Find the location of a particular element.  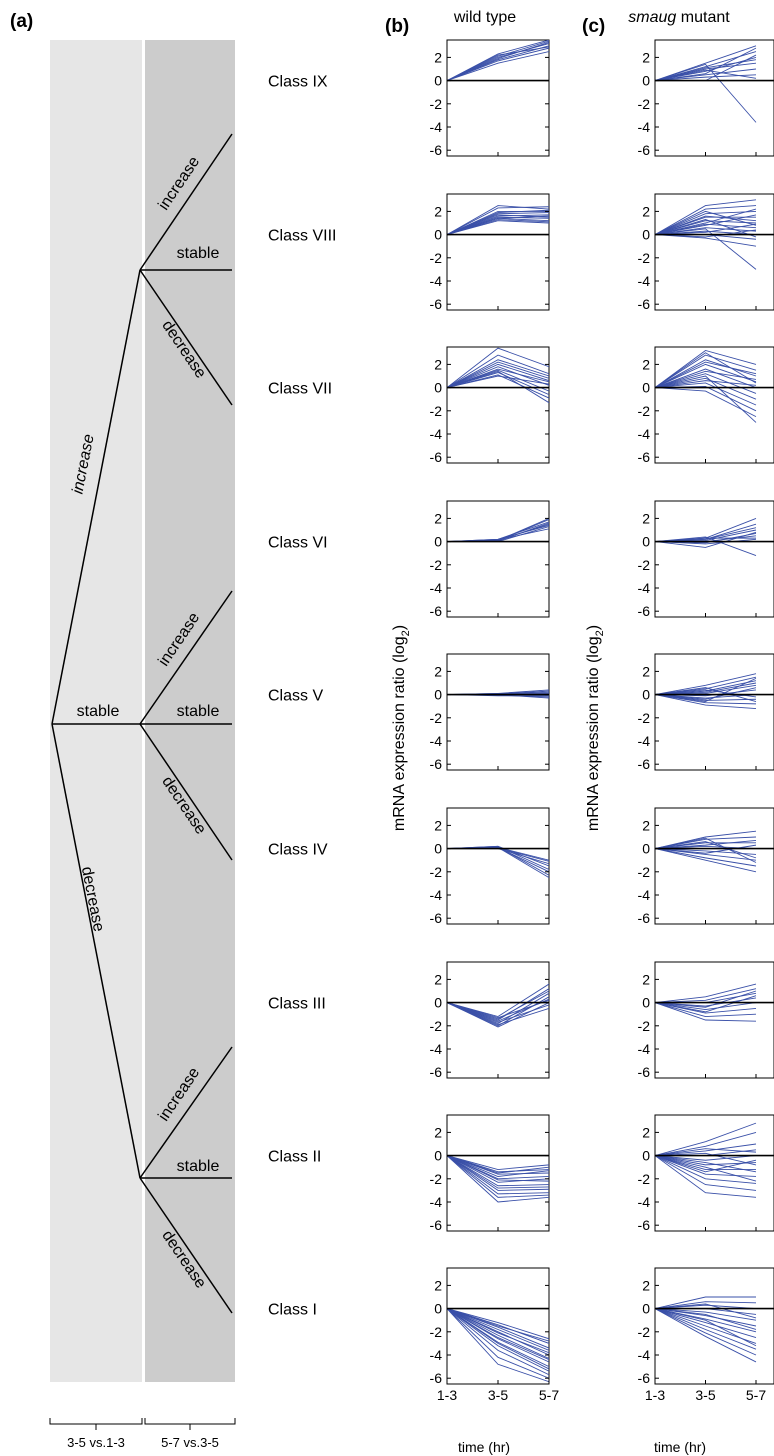

class-label: Class IV is located at coordinates (298, 850).